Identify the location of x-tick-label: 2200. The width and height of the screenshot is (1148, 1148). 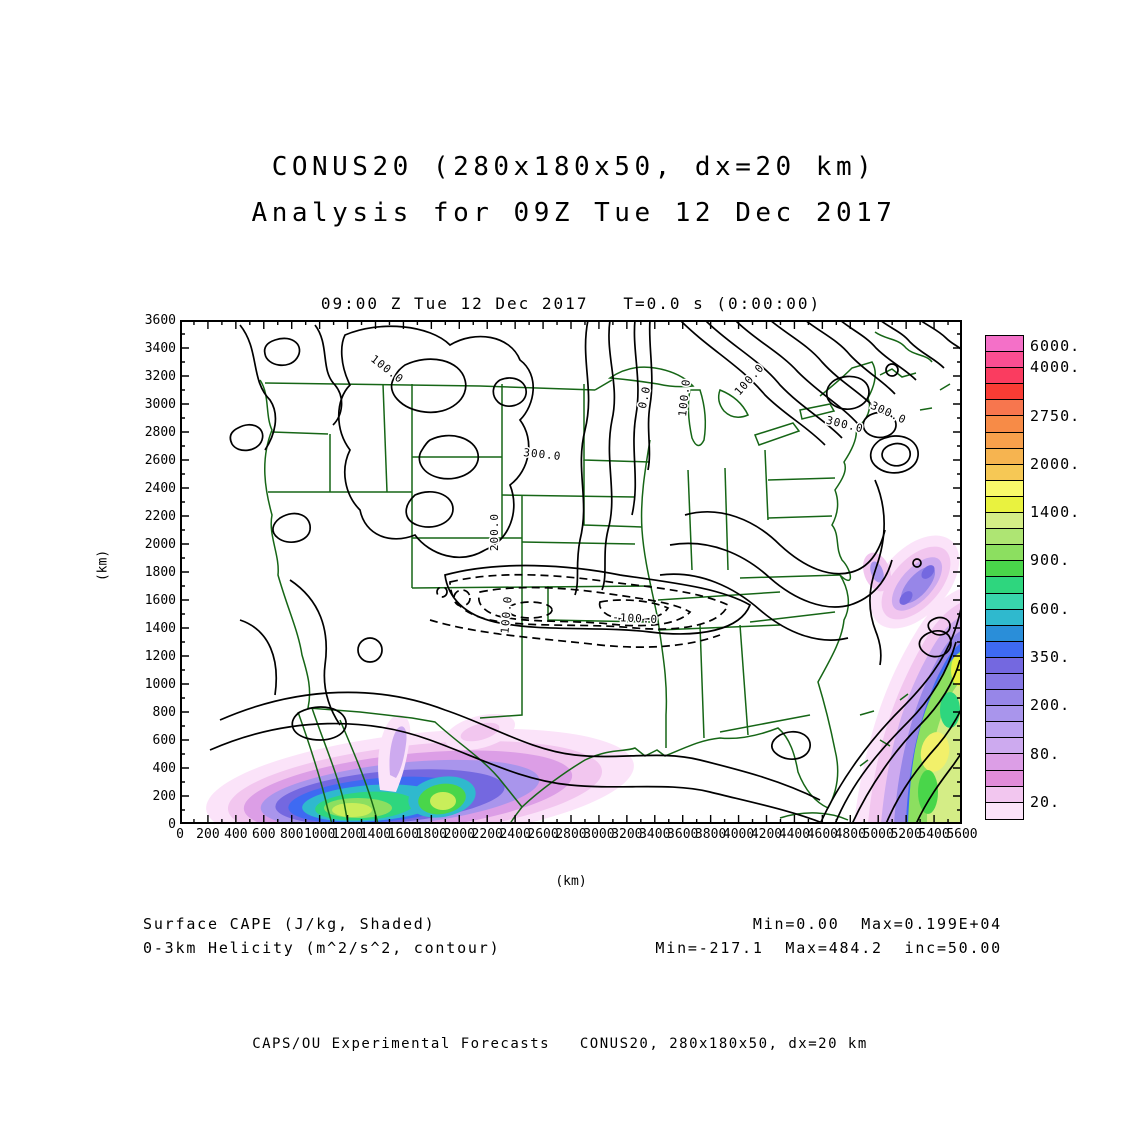
(487, 834).